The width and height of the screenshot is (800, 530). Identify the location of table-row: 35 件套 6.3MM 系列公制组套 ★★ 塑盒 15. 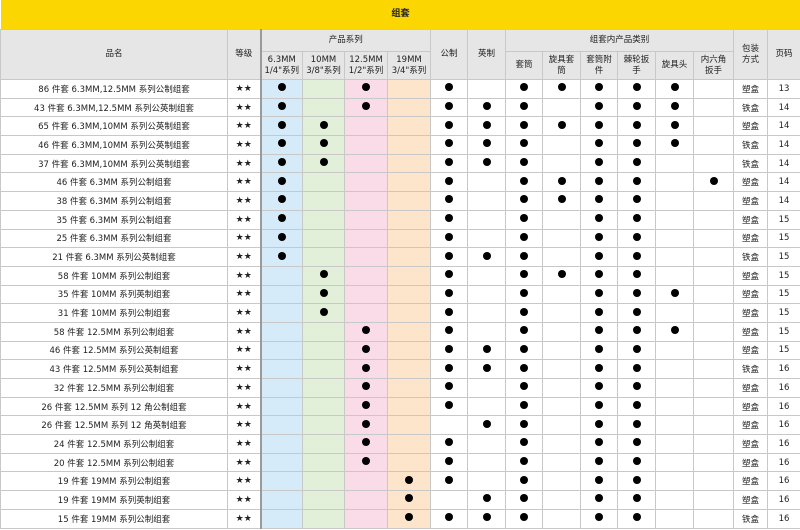
(400, 219).